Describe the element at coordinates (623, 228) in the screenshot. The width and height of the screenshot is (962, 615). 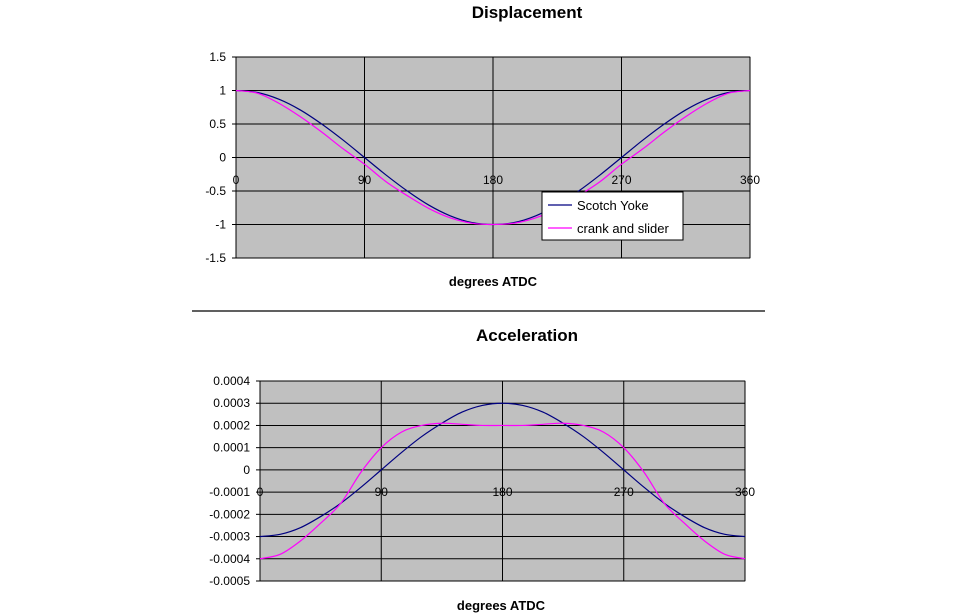
I see `legend-entry-label: crank and slider` at that location.